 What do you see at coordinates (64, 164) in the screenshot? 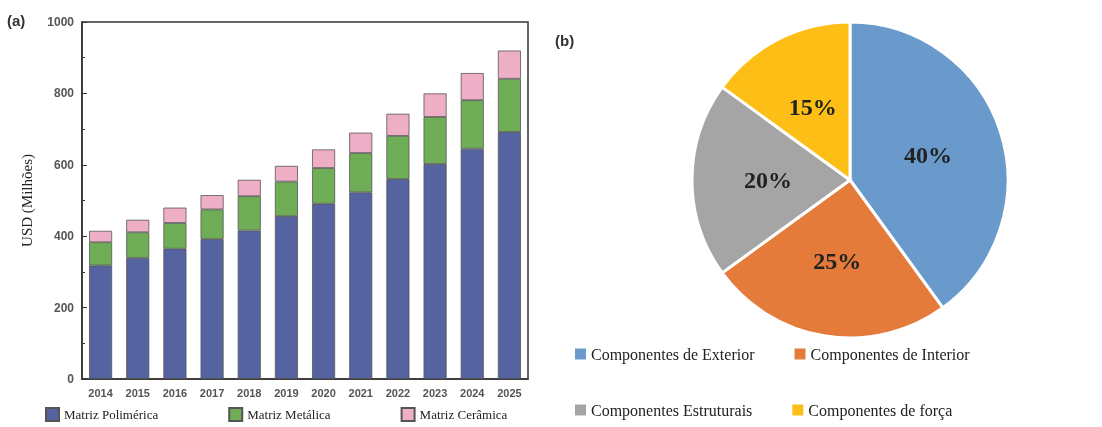
I see `y-tick-label: 600` at bounding box center [64, 164].